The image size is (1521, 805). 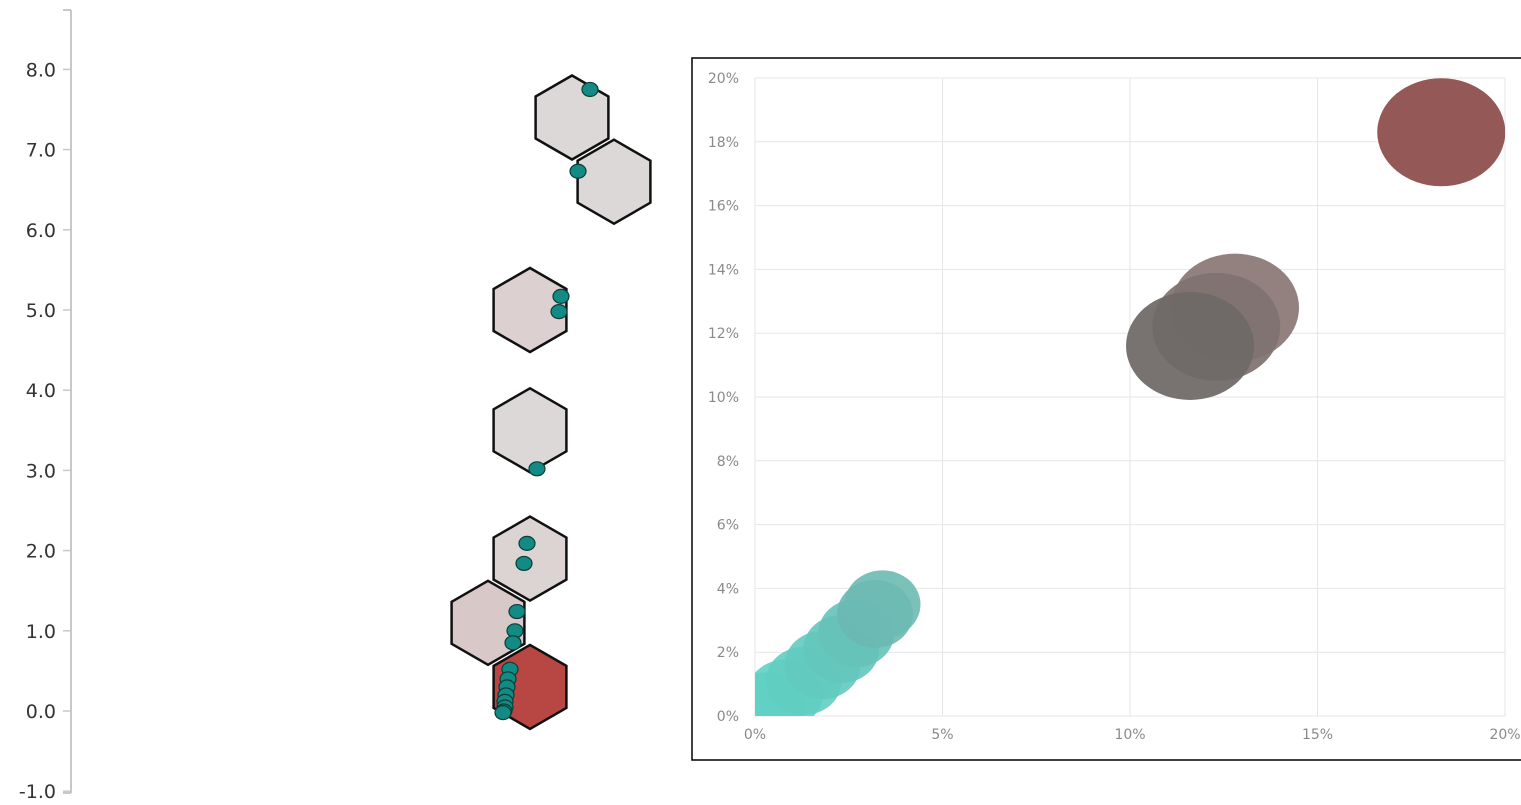 I want to click on y-tick-label: 20%, so click(x=723, y=79).